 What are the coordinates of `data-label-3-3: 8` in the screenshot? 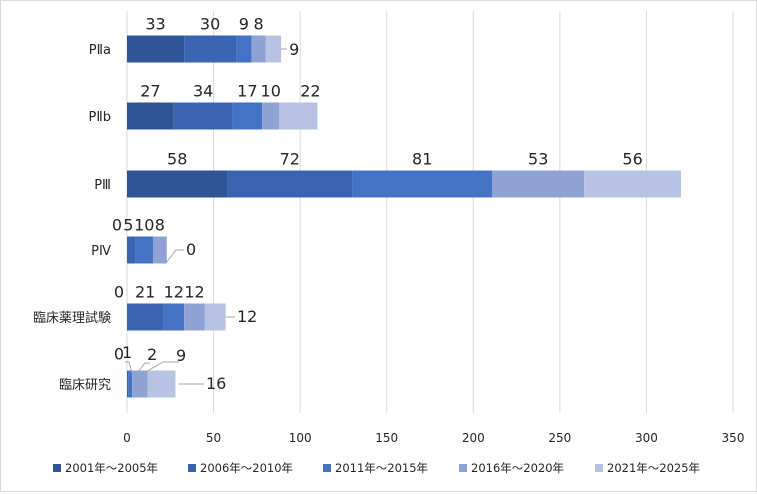 It's located at (160, 225).